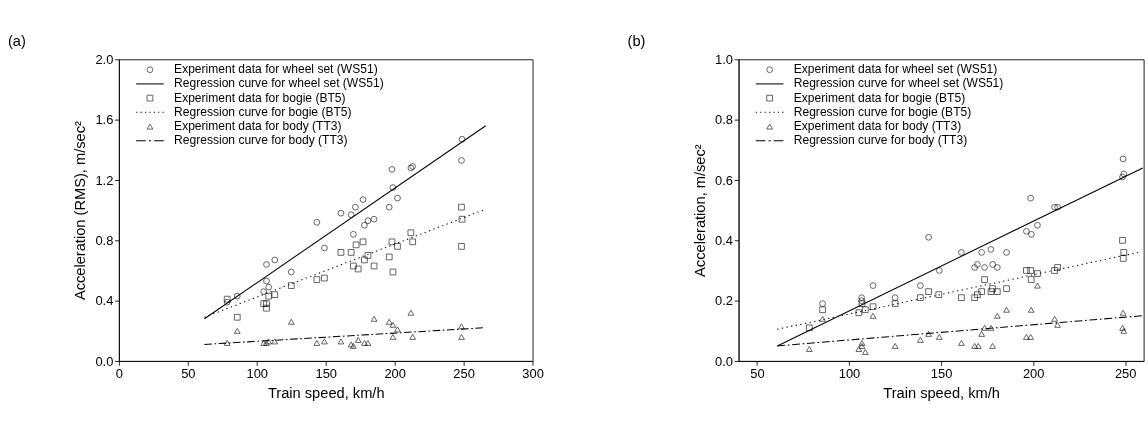 The height and width of the screenshot is (437, 1148). Describe the element at coordinates (104, 180) in the screenshot. I see `y-tick-label: 1.2` at that location.